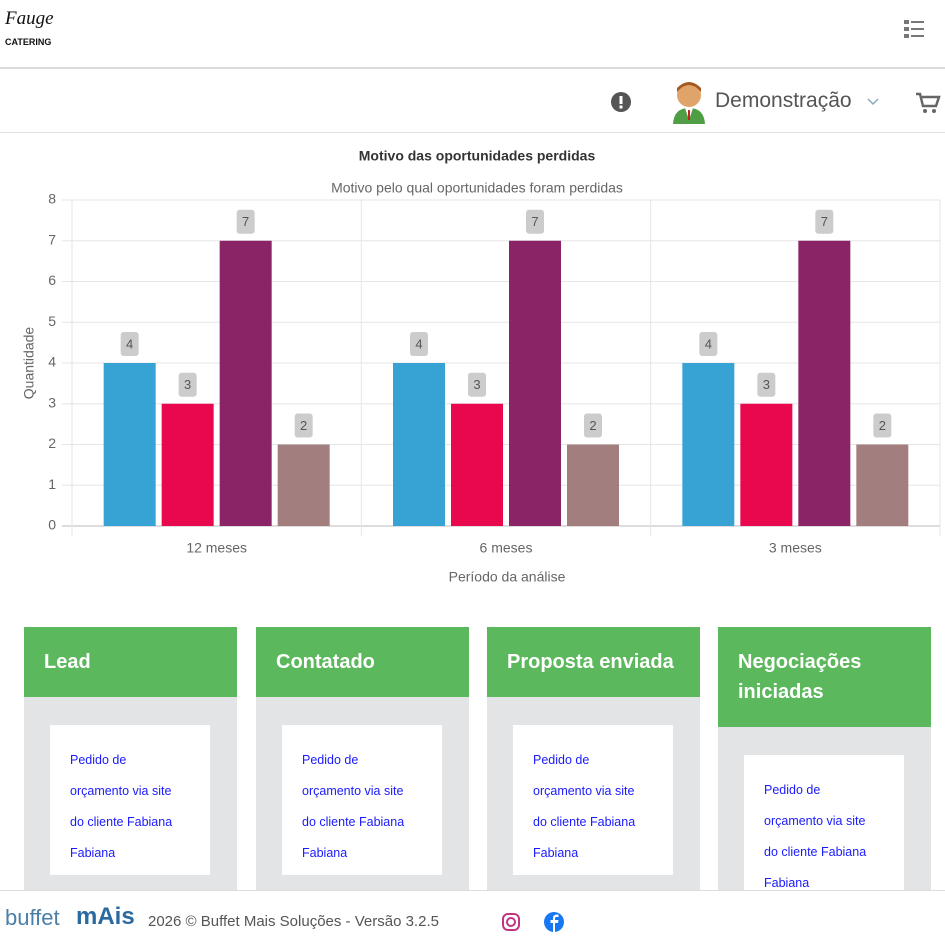 This screenshot has width=945, height=945. I want to click on avatar, so click(689, 101).